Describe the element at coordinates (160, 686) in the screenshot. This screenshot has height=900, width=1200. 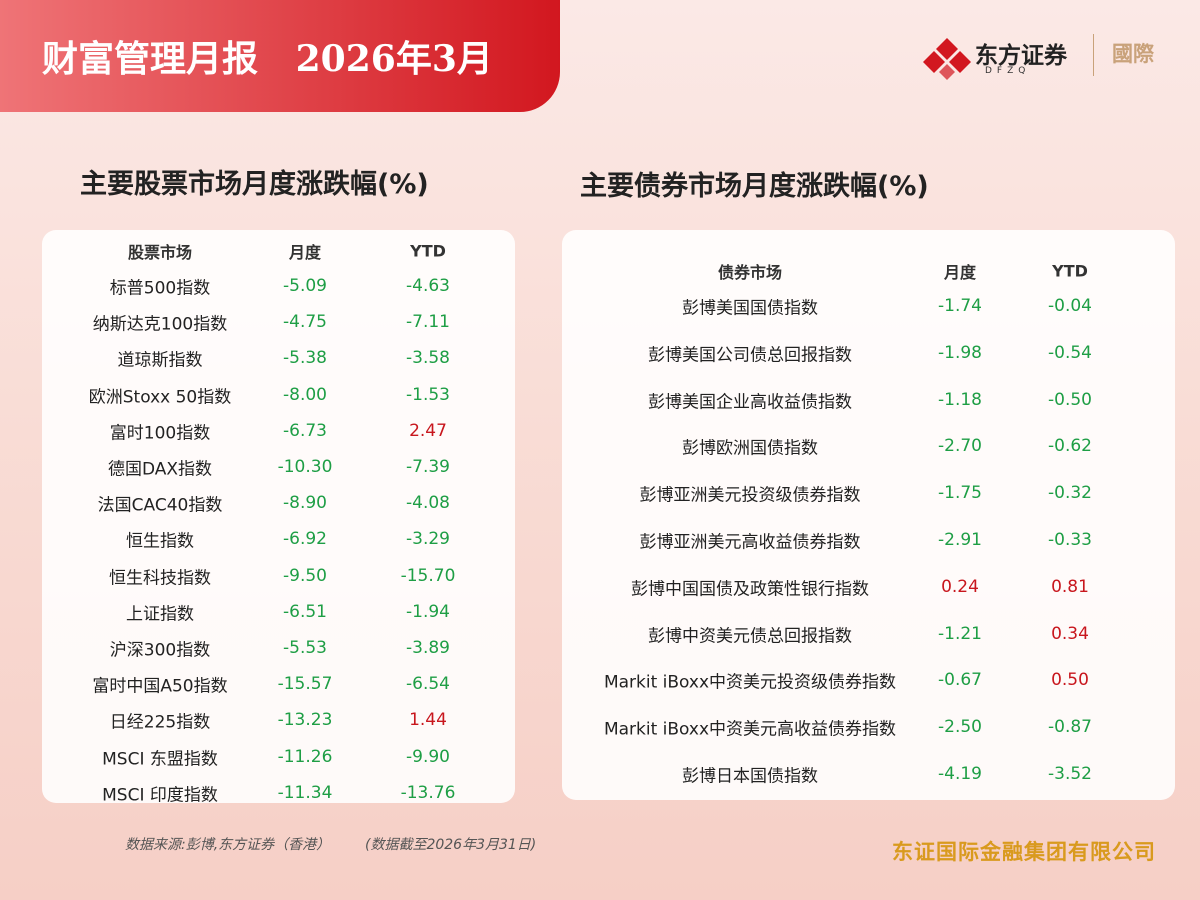
I see `row-label: 富时中国A50指数` at that location.